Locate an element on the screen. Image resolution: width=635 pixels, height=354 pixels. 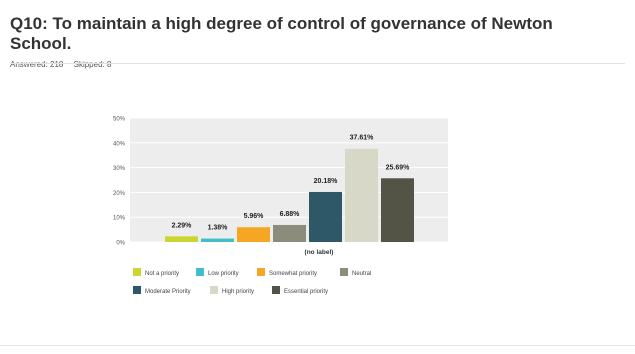
y-tick-label: 50% is located at coordinates (119, 120).